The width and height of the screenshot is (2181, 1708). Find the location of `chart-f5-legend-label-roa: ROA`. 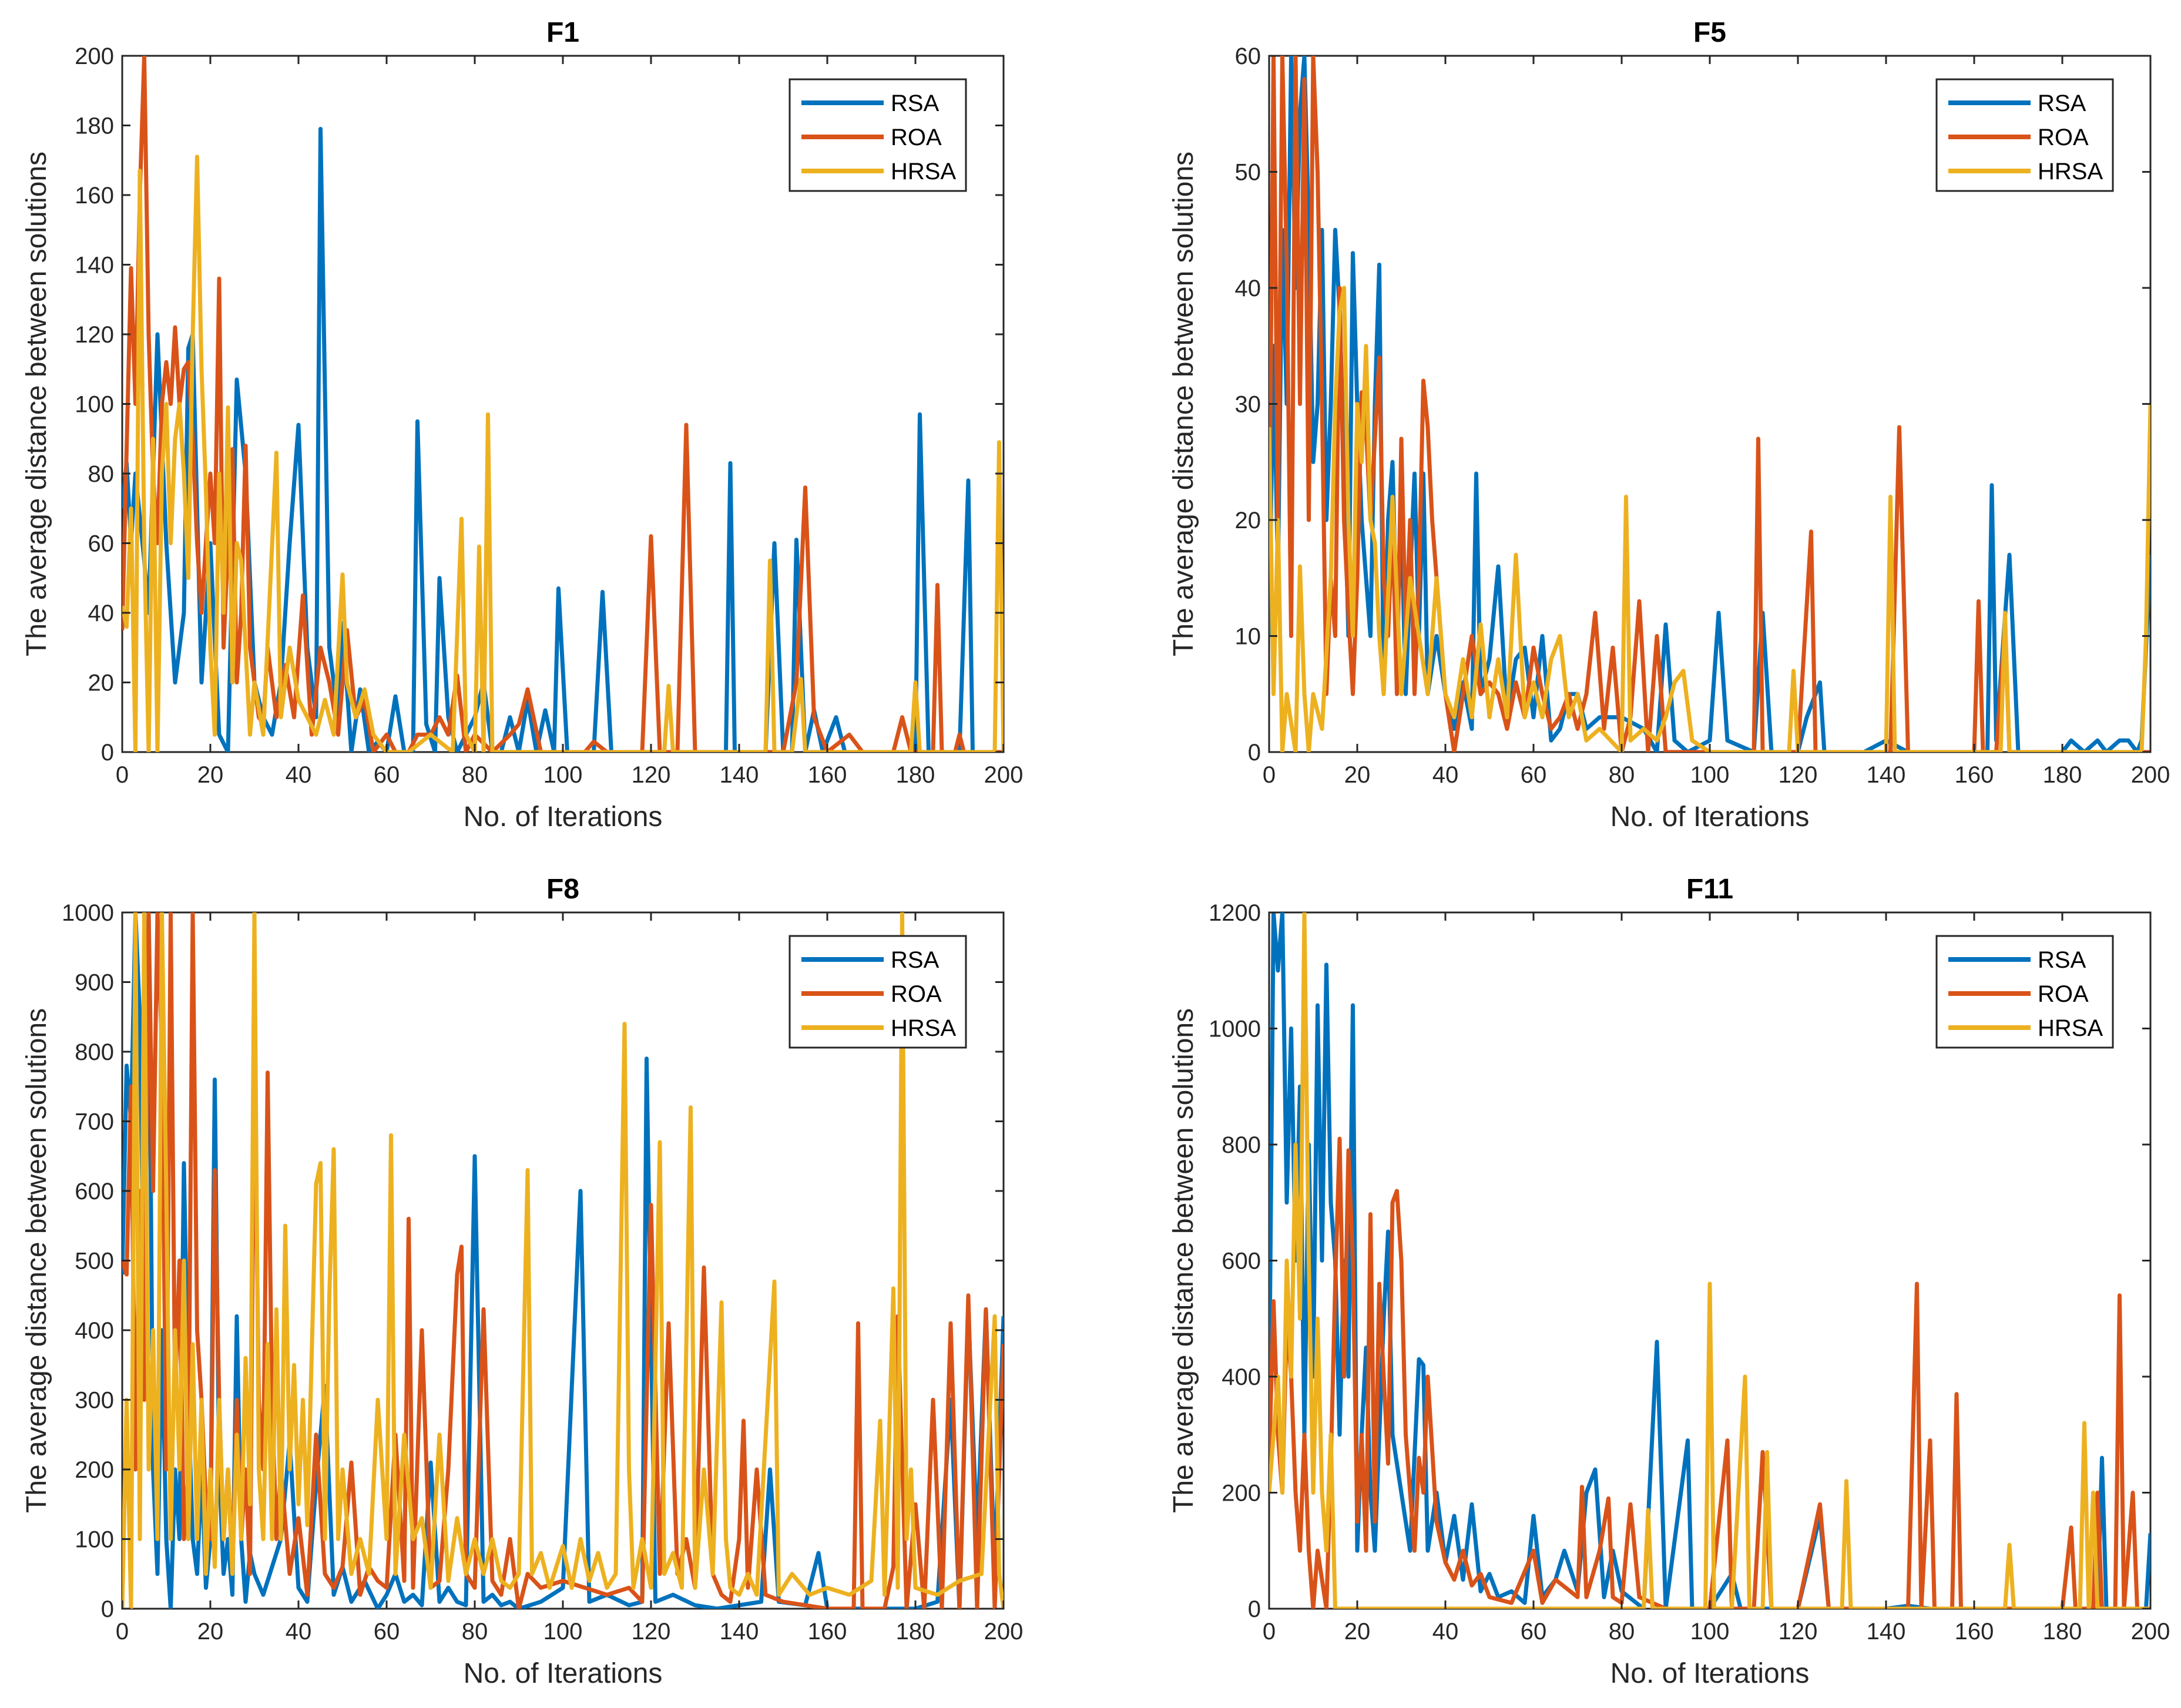

chart-f5-legend-label-roa: ROA is located at coordinates (2063, 137).